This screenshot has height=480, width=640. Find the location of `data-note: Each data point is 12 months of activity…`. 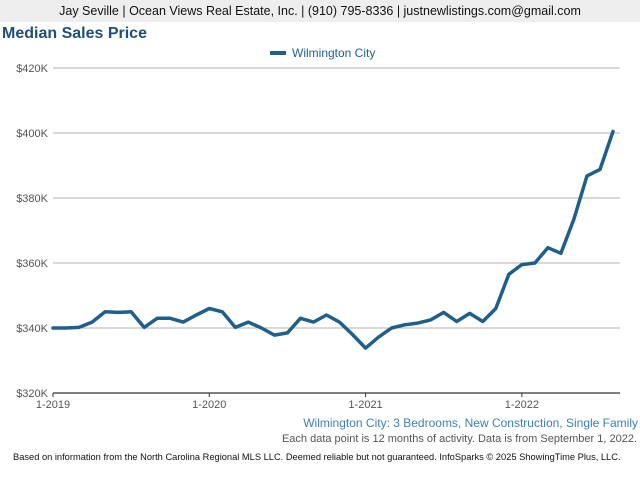

data-note: Each data point is 12 months of activity… is located at coordinates (459, 439).